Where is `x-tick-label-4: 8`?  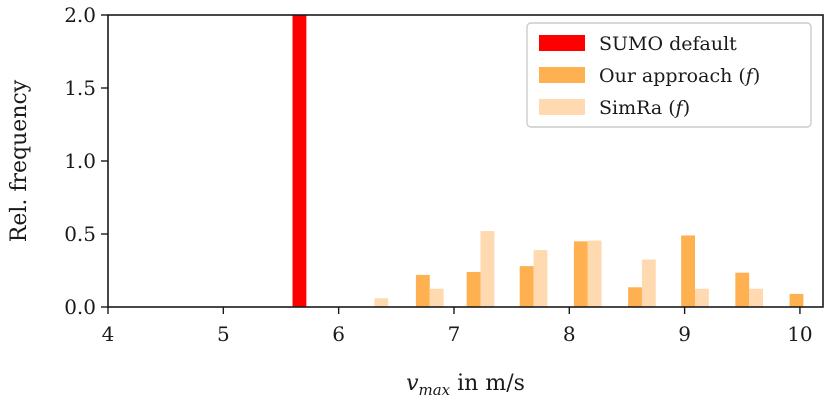
x-tick-label-4: 8 is located at coordinates (569, 334).